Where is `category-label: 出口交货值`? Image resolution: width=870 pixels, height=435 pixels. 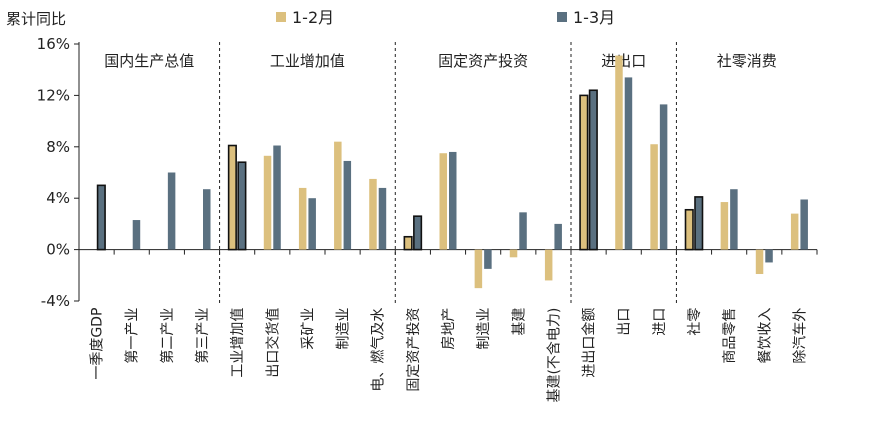
category-label: 出口交货值 is located at coordinates (272, 343).